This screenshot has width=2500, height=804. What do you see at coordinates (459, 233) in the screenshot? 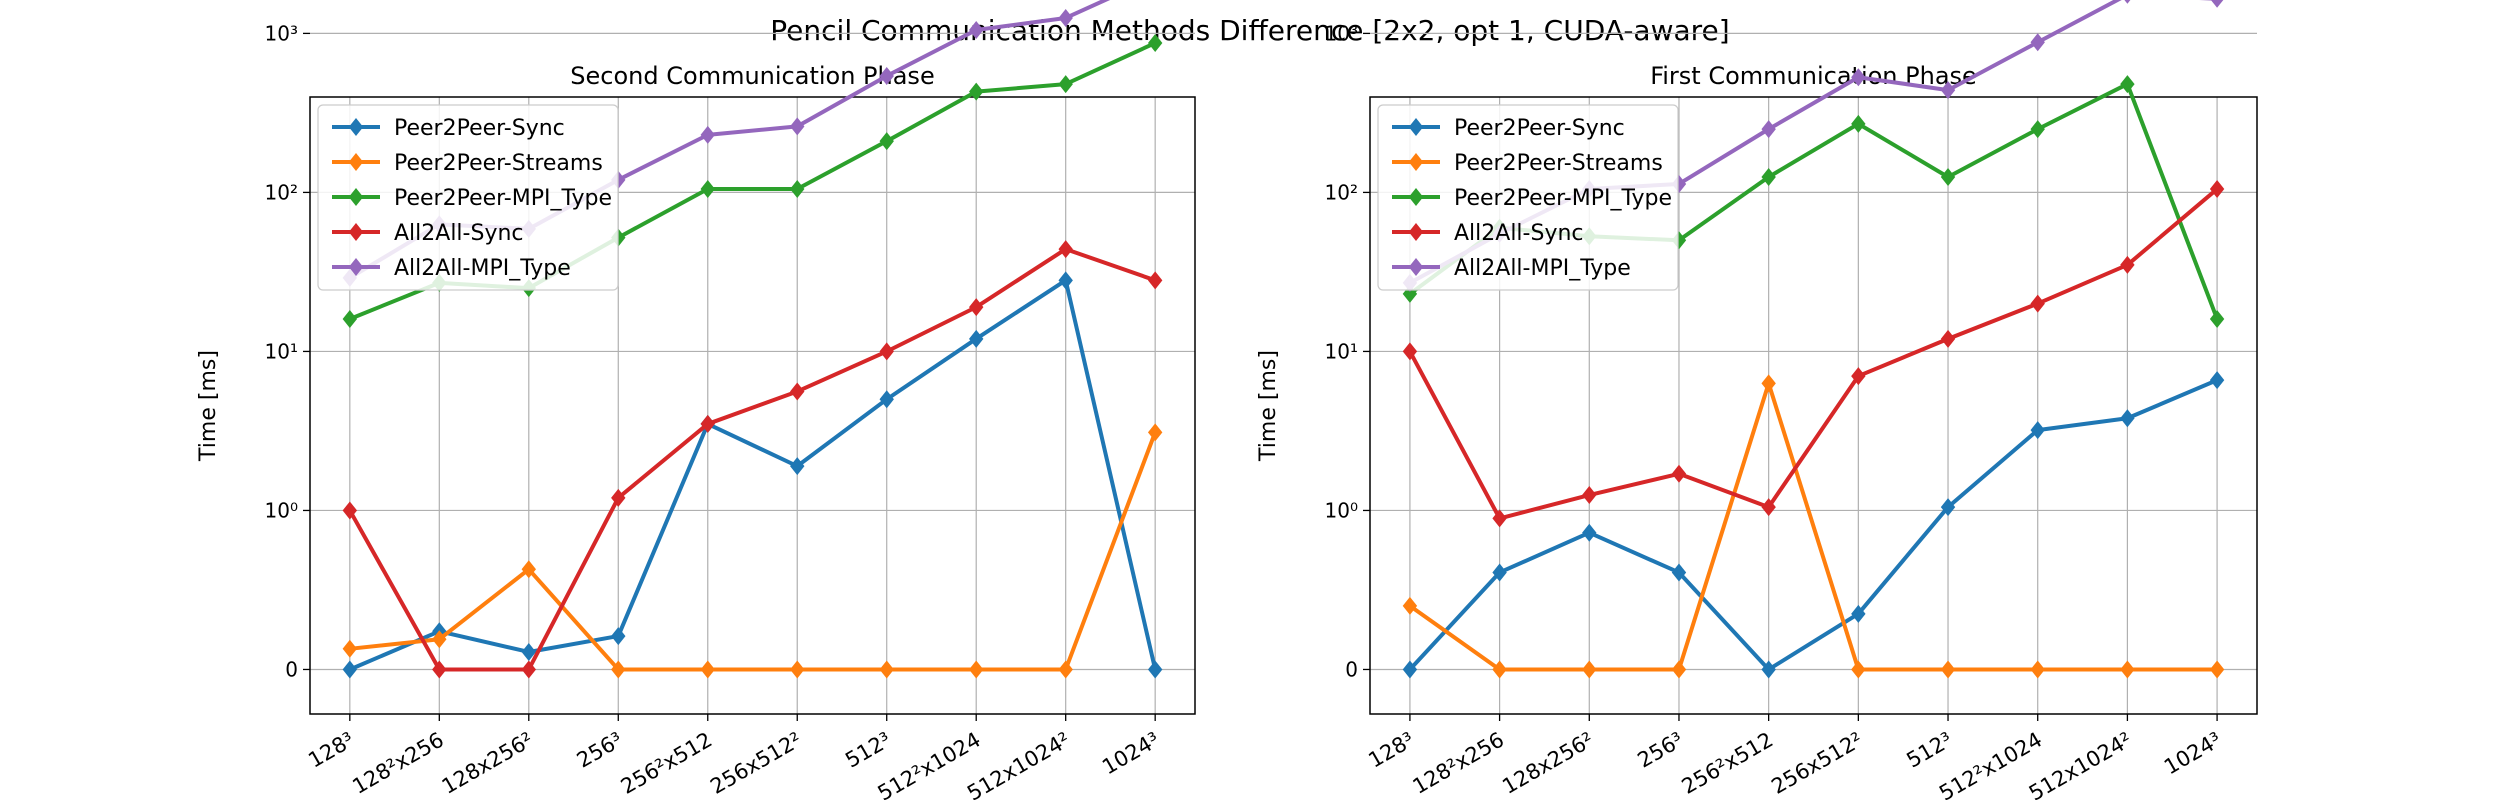
I see `legend-label: All2All-Sync` at bounding box center [459, 233].